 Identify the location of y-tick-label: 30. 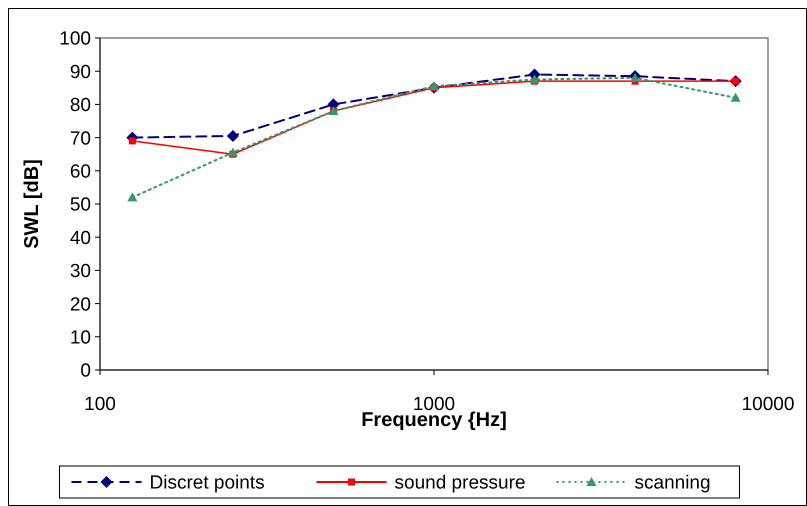
(80, 271).